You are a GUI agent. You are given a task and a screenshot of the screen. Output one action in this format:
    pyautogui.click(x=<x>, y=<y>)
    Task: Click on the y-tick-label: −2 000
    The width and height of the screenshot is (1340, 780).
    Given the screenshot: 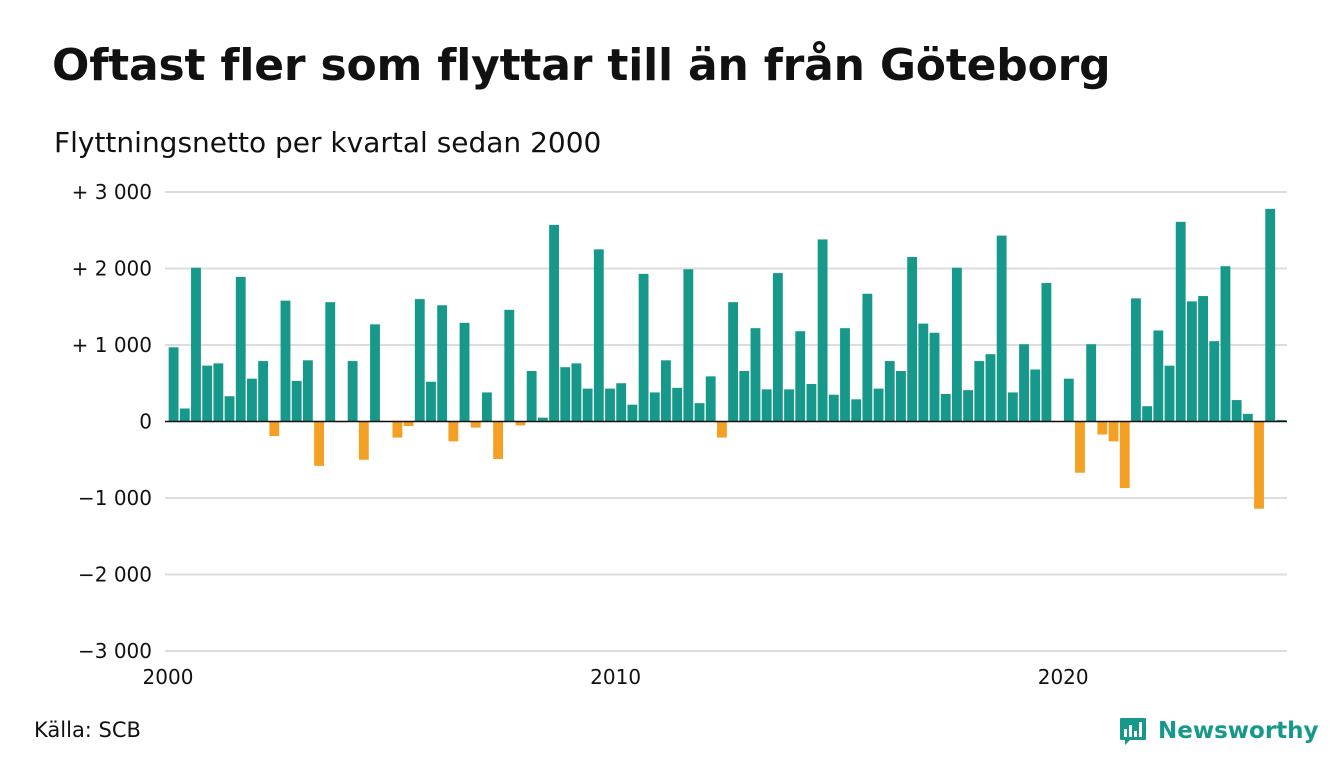 What is the action you would take?
    pyautogui.click(x=115, y=575)
    